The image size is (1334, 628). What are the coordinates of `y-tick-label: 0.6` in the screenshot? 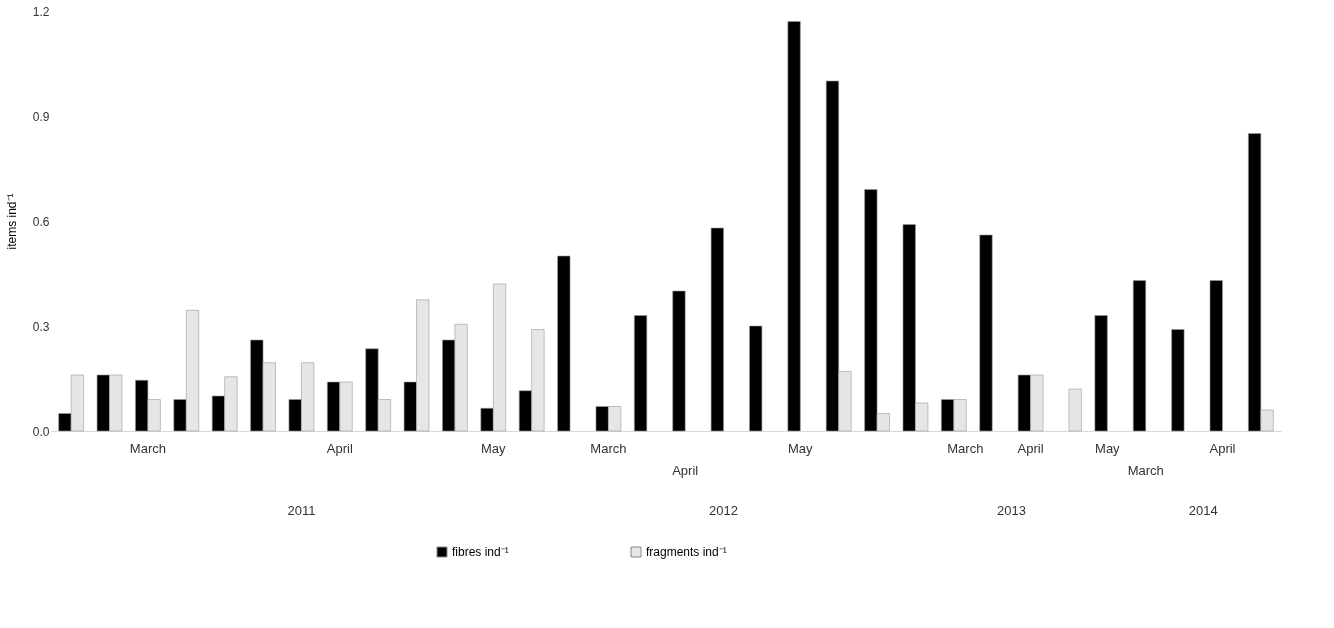 It's located at (41, 221).